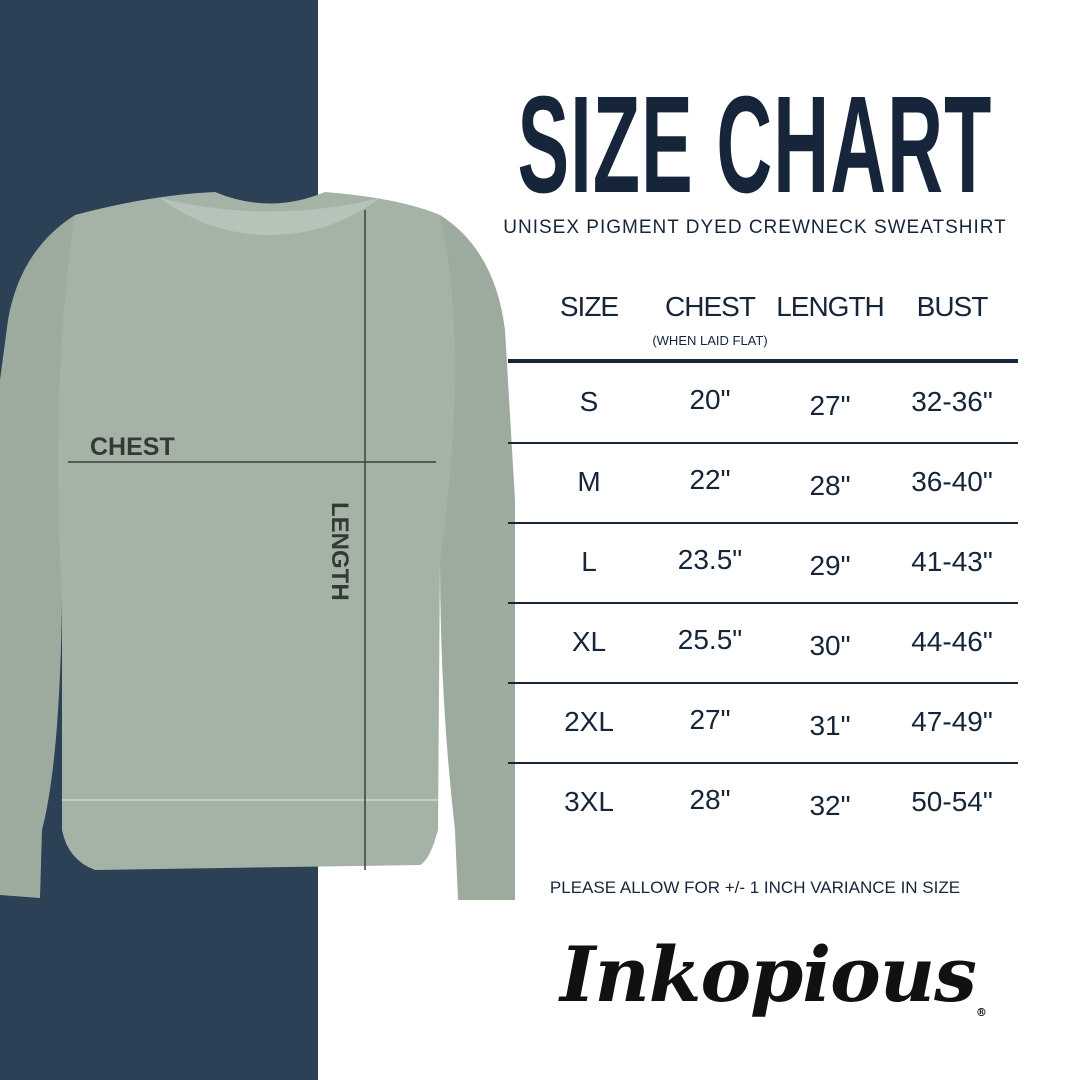 This screenshot has height=1080, width=1080. What do you see at coordinates (589, 641) in the screenshot?
I see `cell-size: XL` at bounding box center [589, 641].